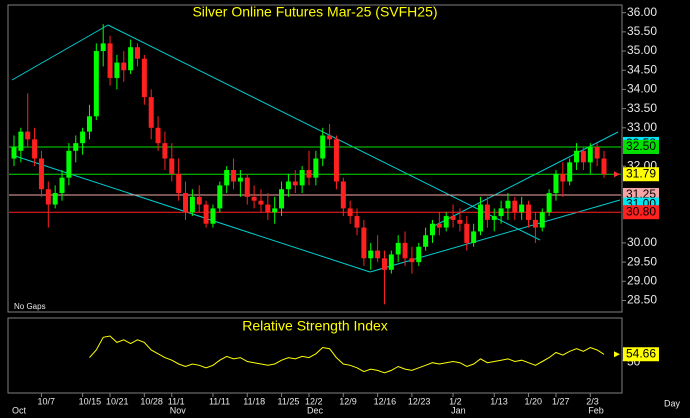  Describe the element at coordinates (499, 401) in the screenshot. I see `x-tick-label: 1/13` at that location.